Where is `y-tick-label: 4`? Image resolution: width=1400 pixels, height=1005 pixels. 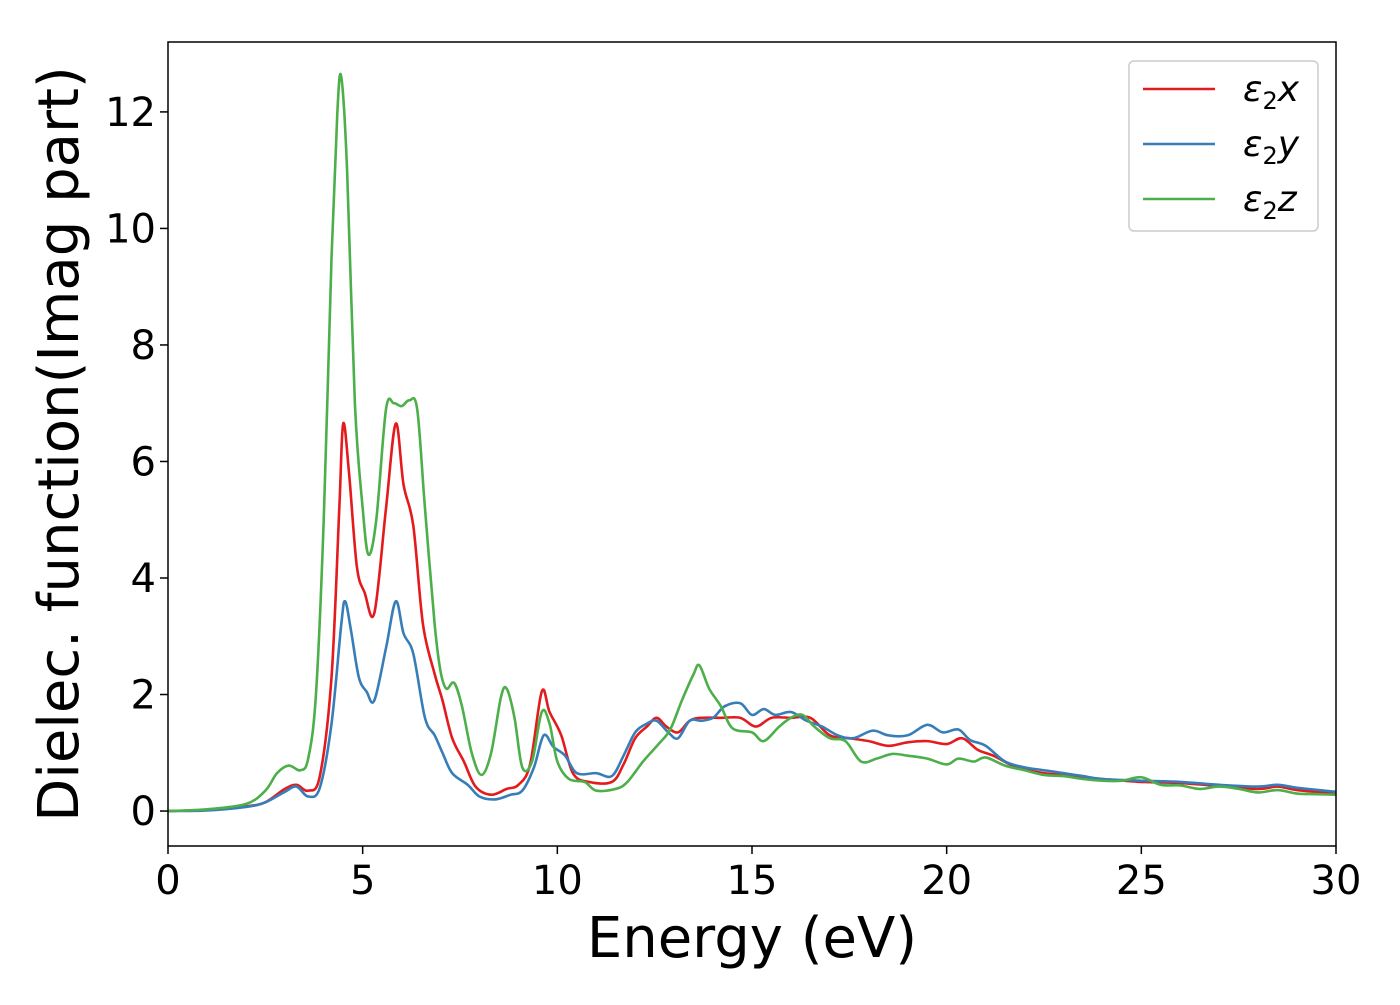 y-tick-label: 4 is located at coordinates (143, 579).